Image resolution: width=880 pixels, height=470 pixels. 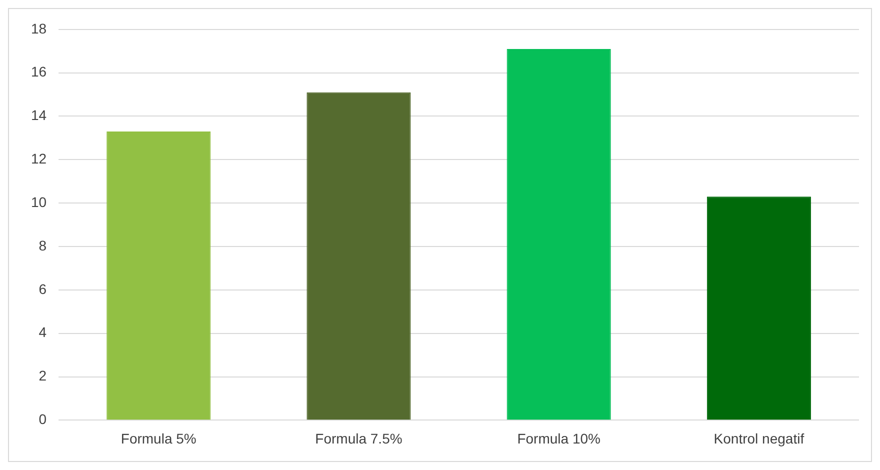 I want to click on y-tick-label: 2, so click(x=42, y=376).